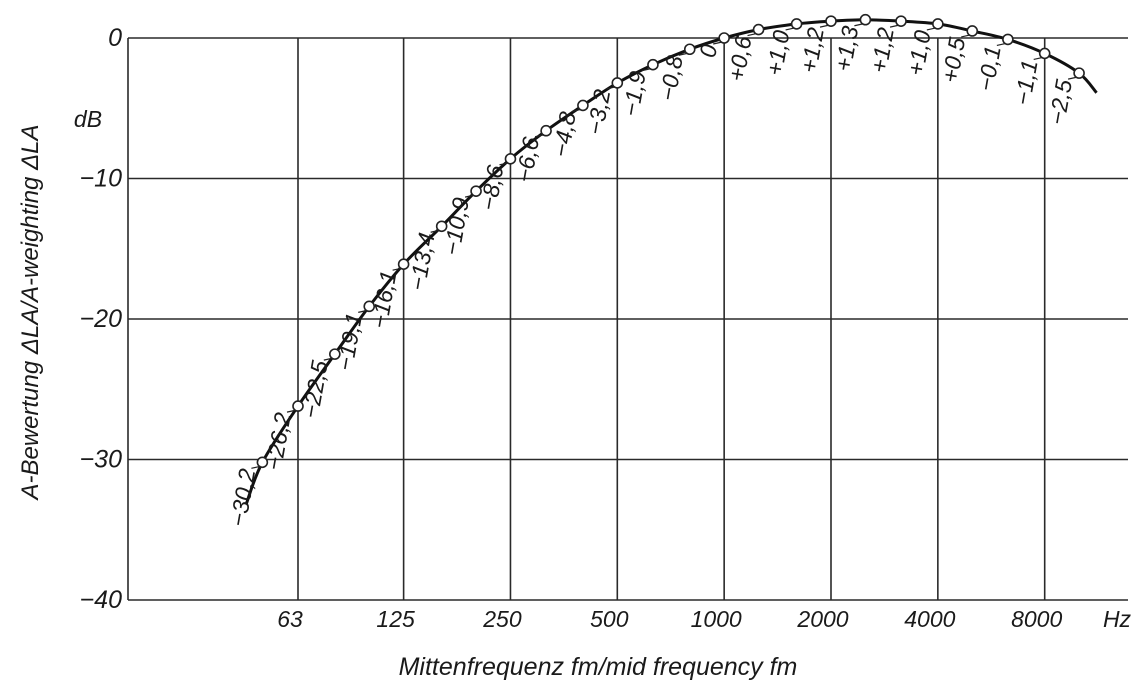 The height and width of the screenshot is (688, 1137). What do you see at coordinates (349, 342) in the screenshot?
I see `data-label: −19,1` at bounding box center [349, 342].